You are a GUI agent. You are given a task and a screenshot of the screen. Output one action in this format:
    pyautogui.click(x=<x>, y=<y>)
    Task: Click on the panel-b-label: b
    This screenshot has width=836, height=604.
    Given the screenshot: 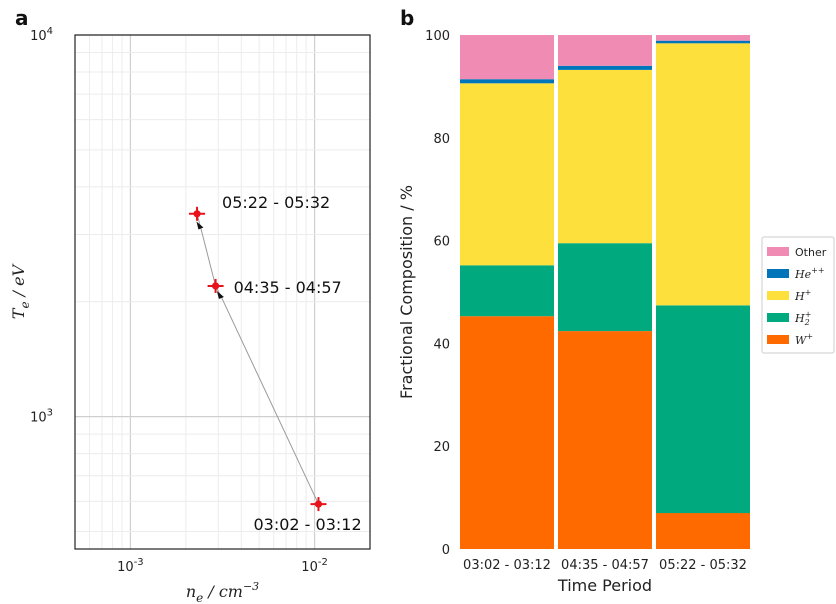 What is the action you would take?
    pyautogui.click(x=407, y=18)
    